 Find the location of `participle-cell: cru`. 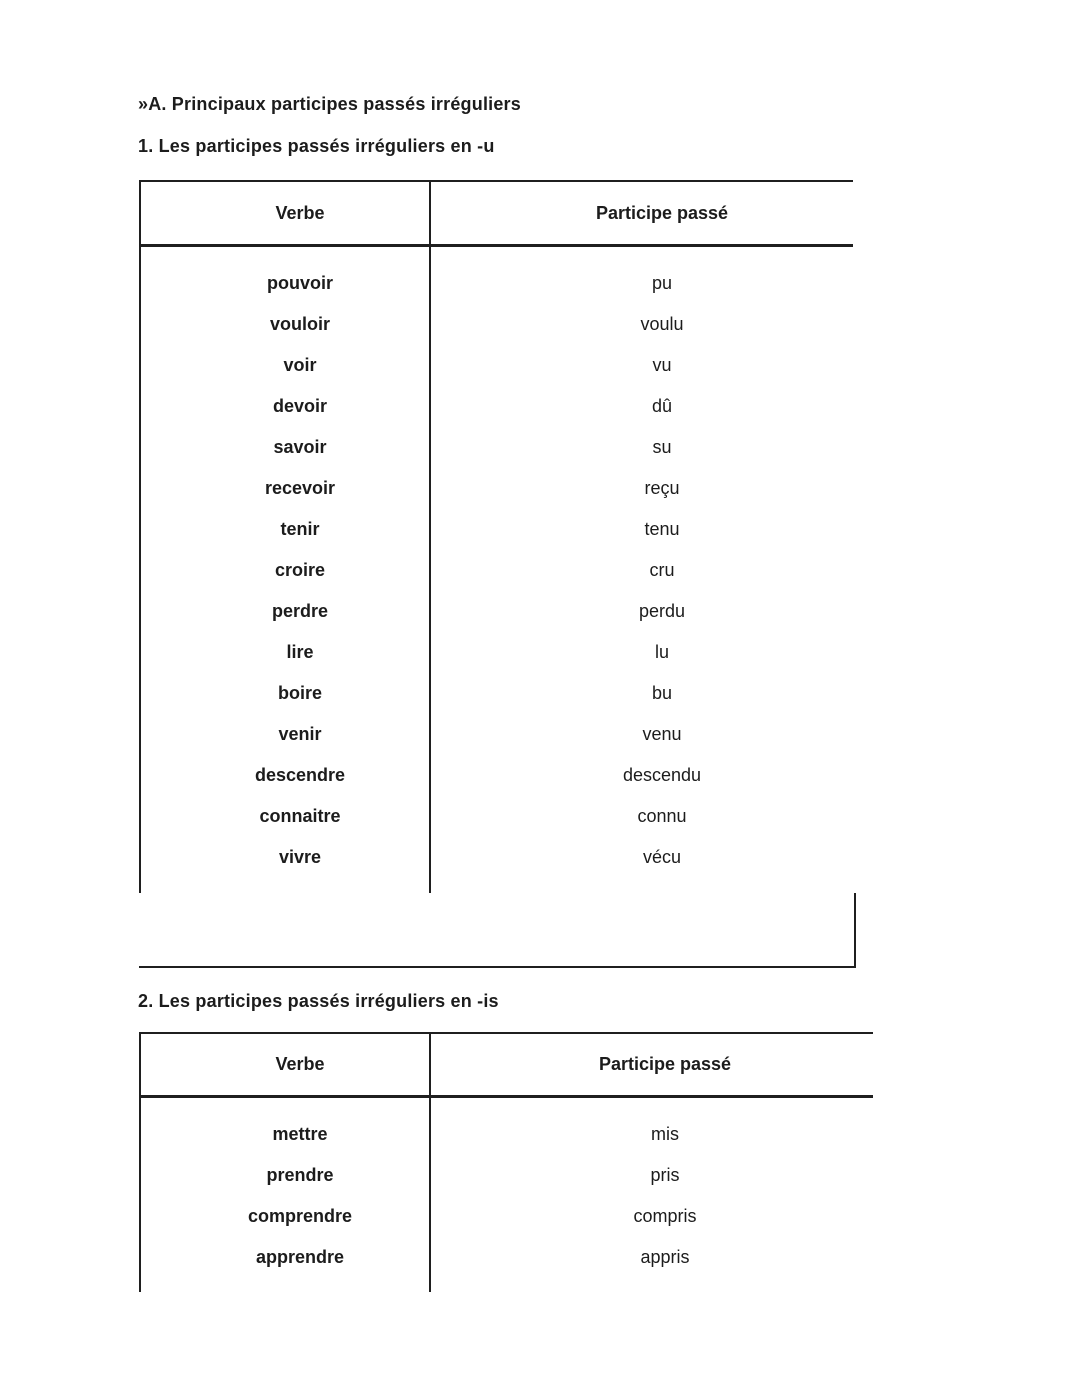

participle-cell: cru is located at coordinates (662, 570).